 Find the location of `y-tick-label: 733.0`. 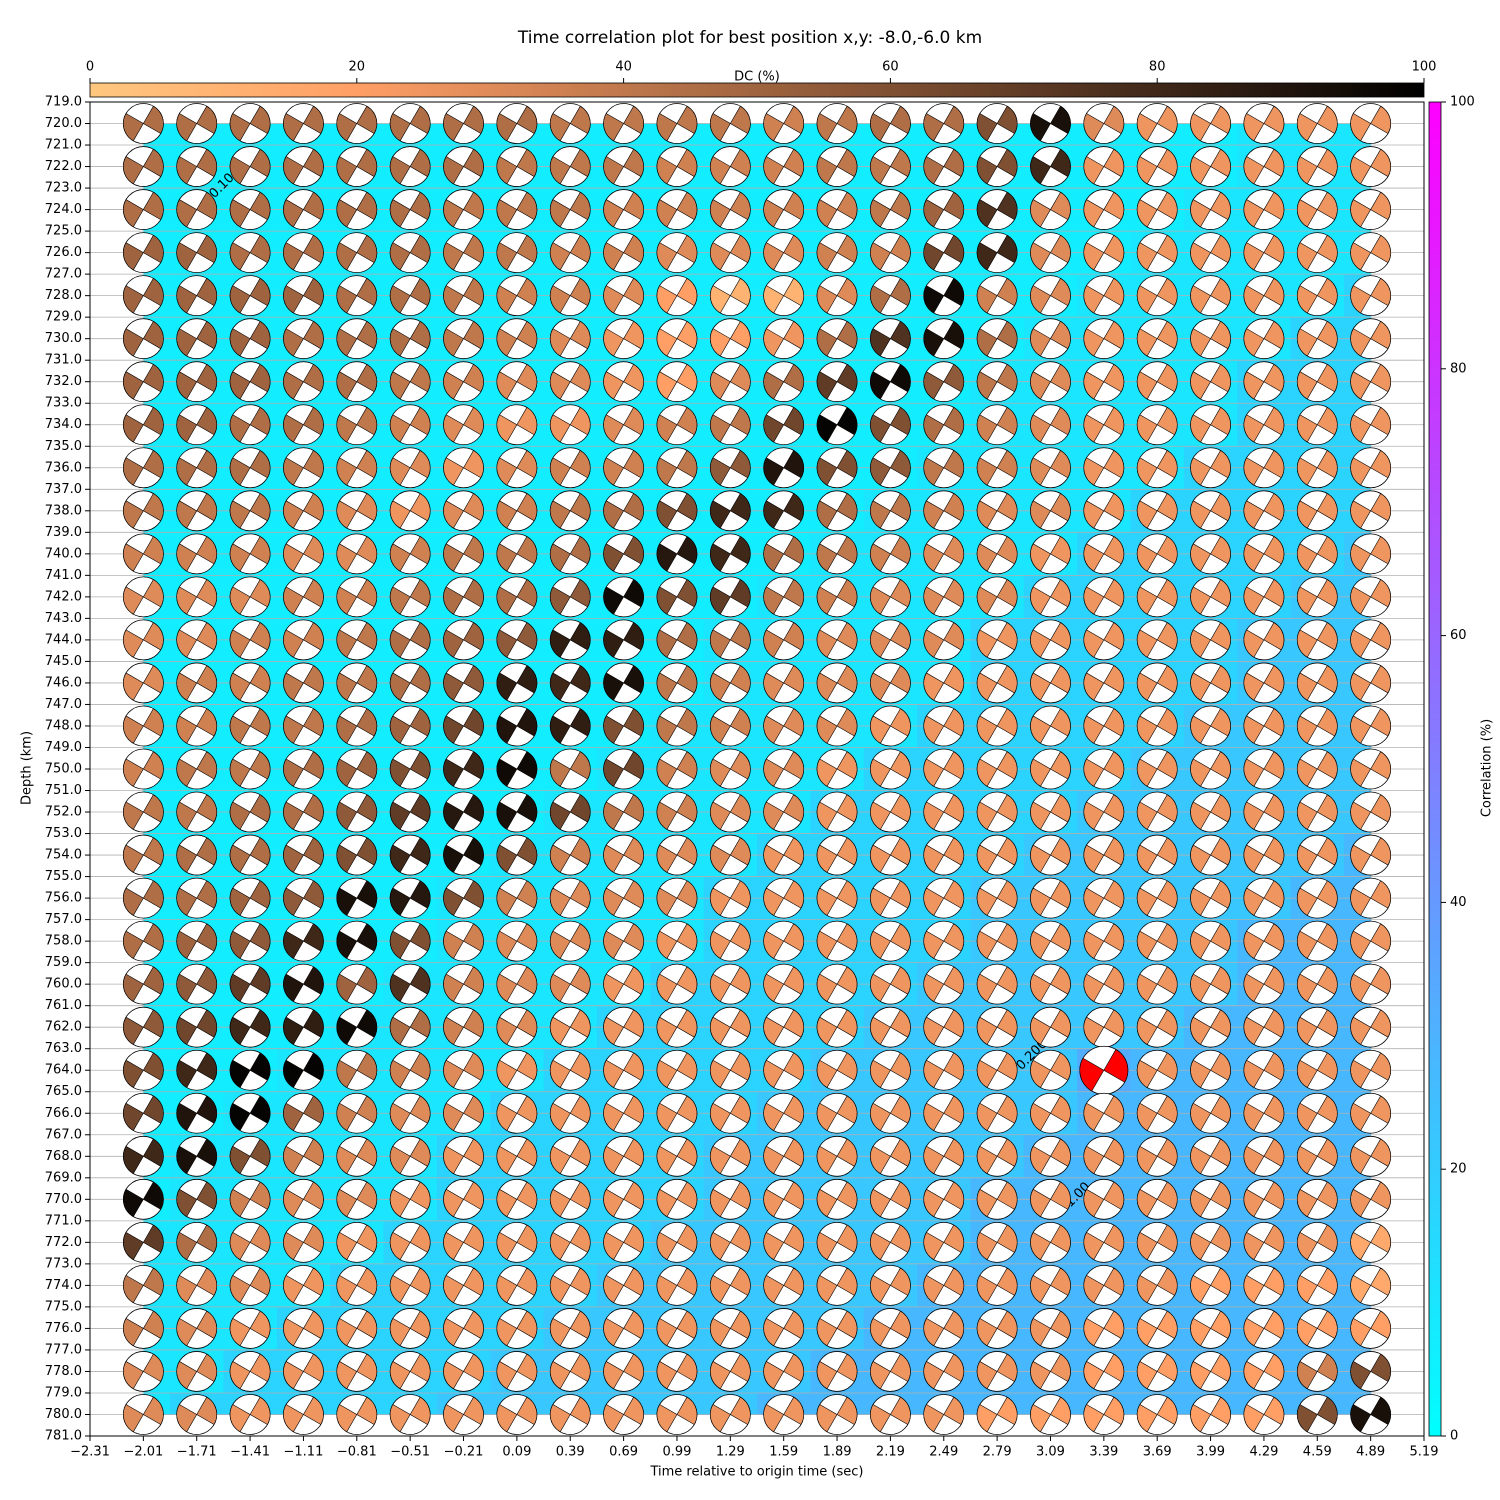

y-tick-label: 733.0 is located at coordinates (63, 403).